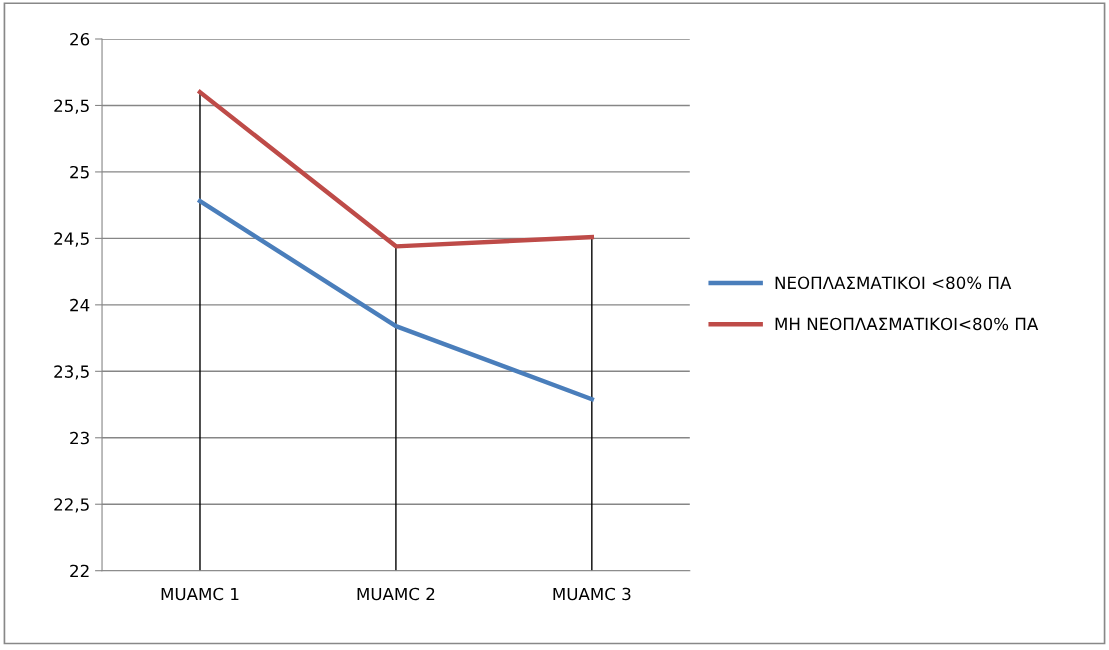  I want to click on y-tick-label: 25,5, so click(71, 106).